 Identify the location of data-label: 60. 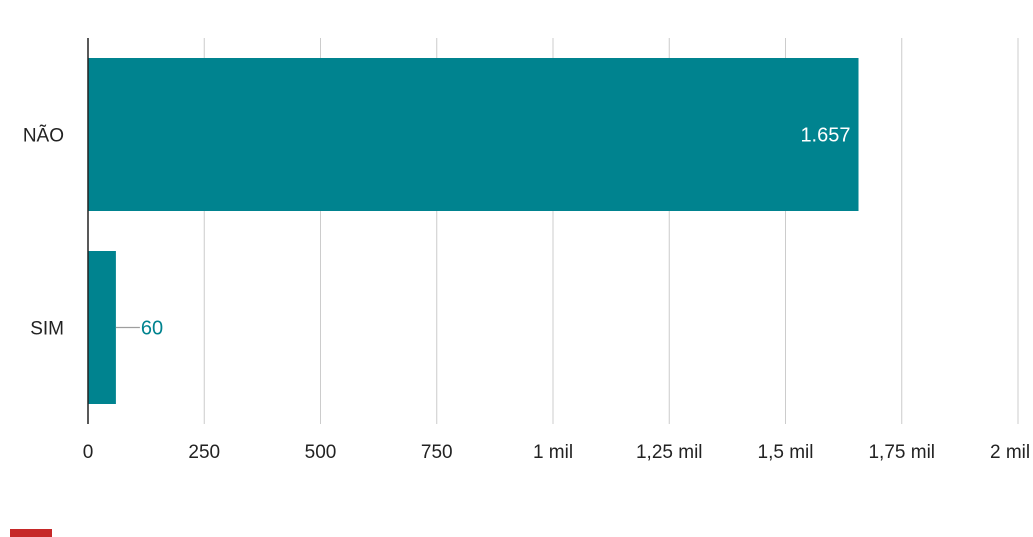
(152, 329).